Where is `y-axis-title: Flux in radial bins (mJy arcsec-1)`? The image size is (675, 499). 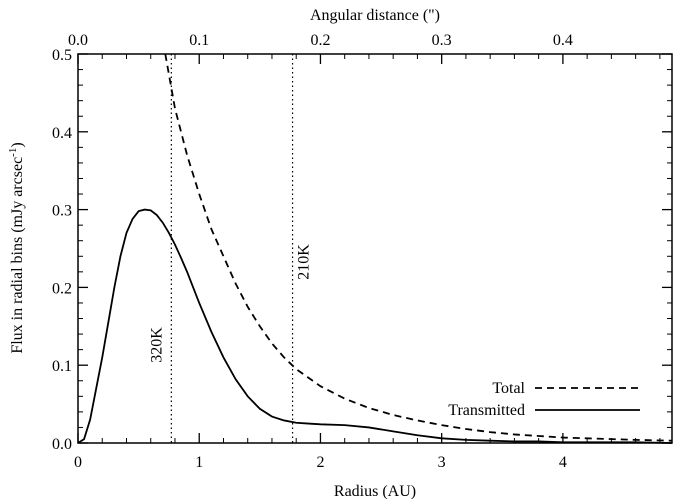 y-axis-title: Flux in radial bins (mJy arcsec-1) is located at coordinates (16, 247).